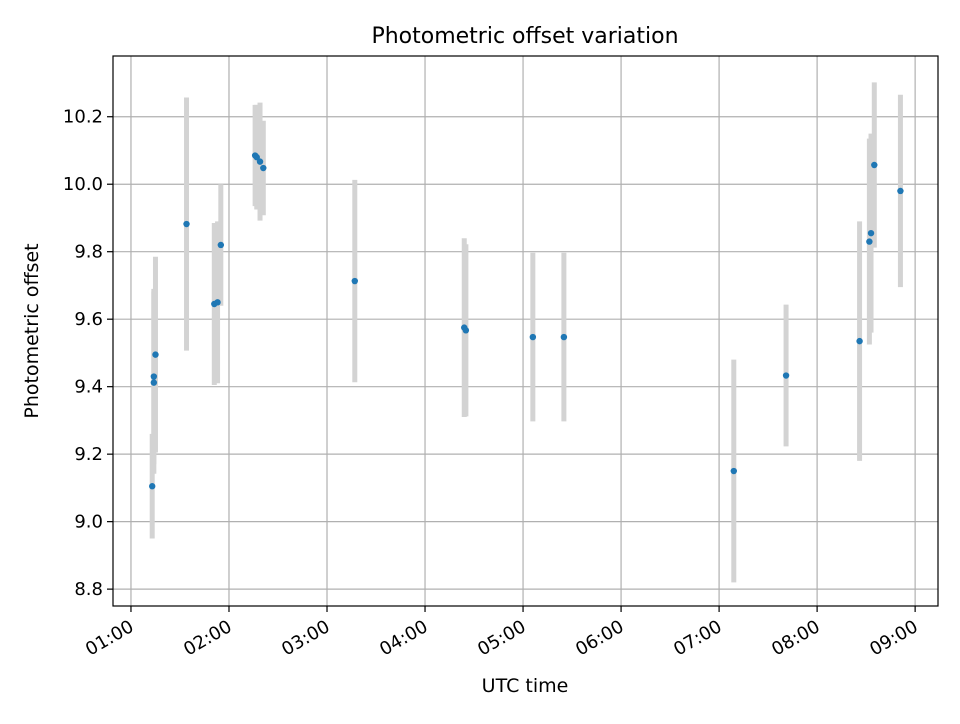 Image resolution: width=960 pixels, height=724 pixels. Describe the element at coordinates (32, 330) in the screenshot. I see `y-axis-label: Photometric offset` at that location.